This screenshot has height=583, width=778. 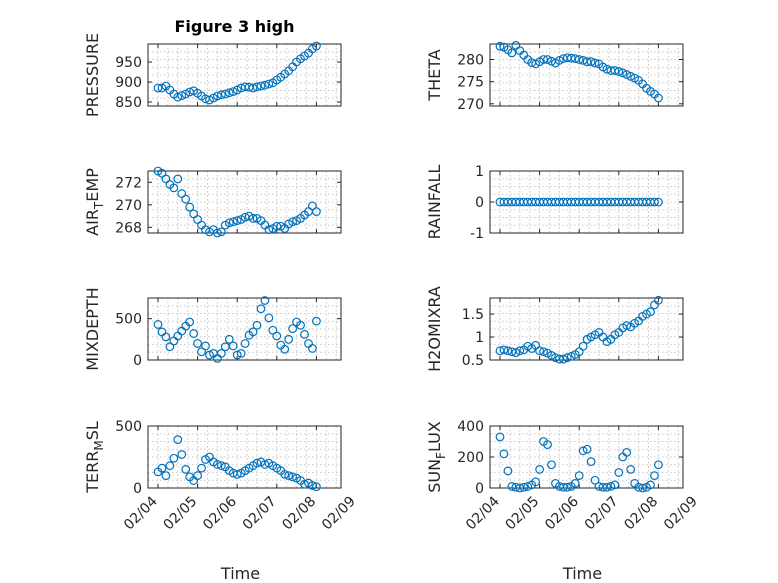 I want to click on axes-rainfall: -1 0 1 RAINFALL, so click(x=554, y=203).